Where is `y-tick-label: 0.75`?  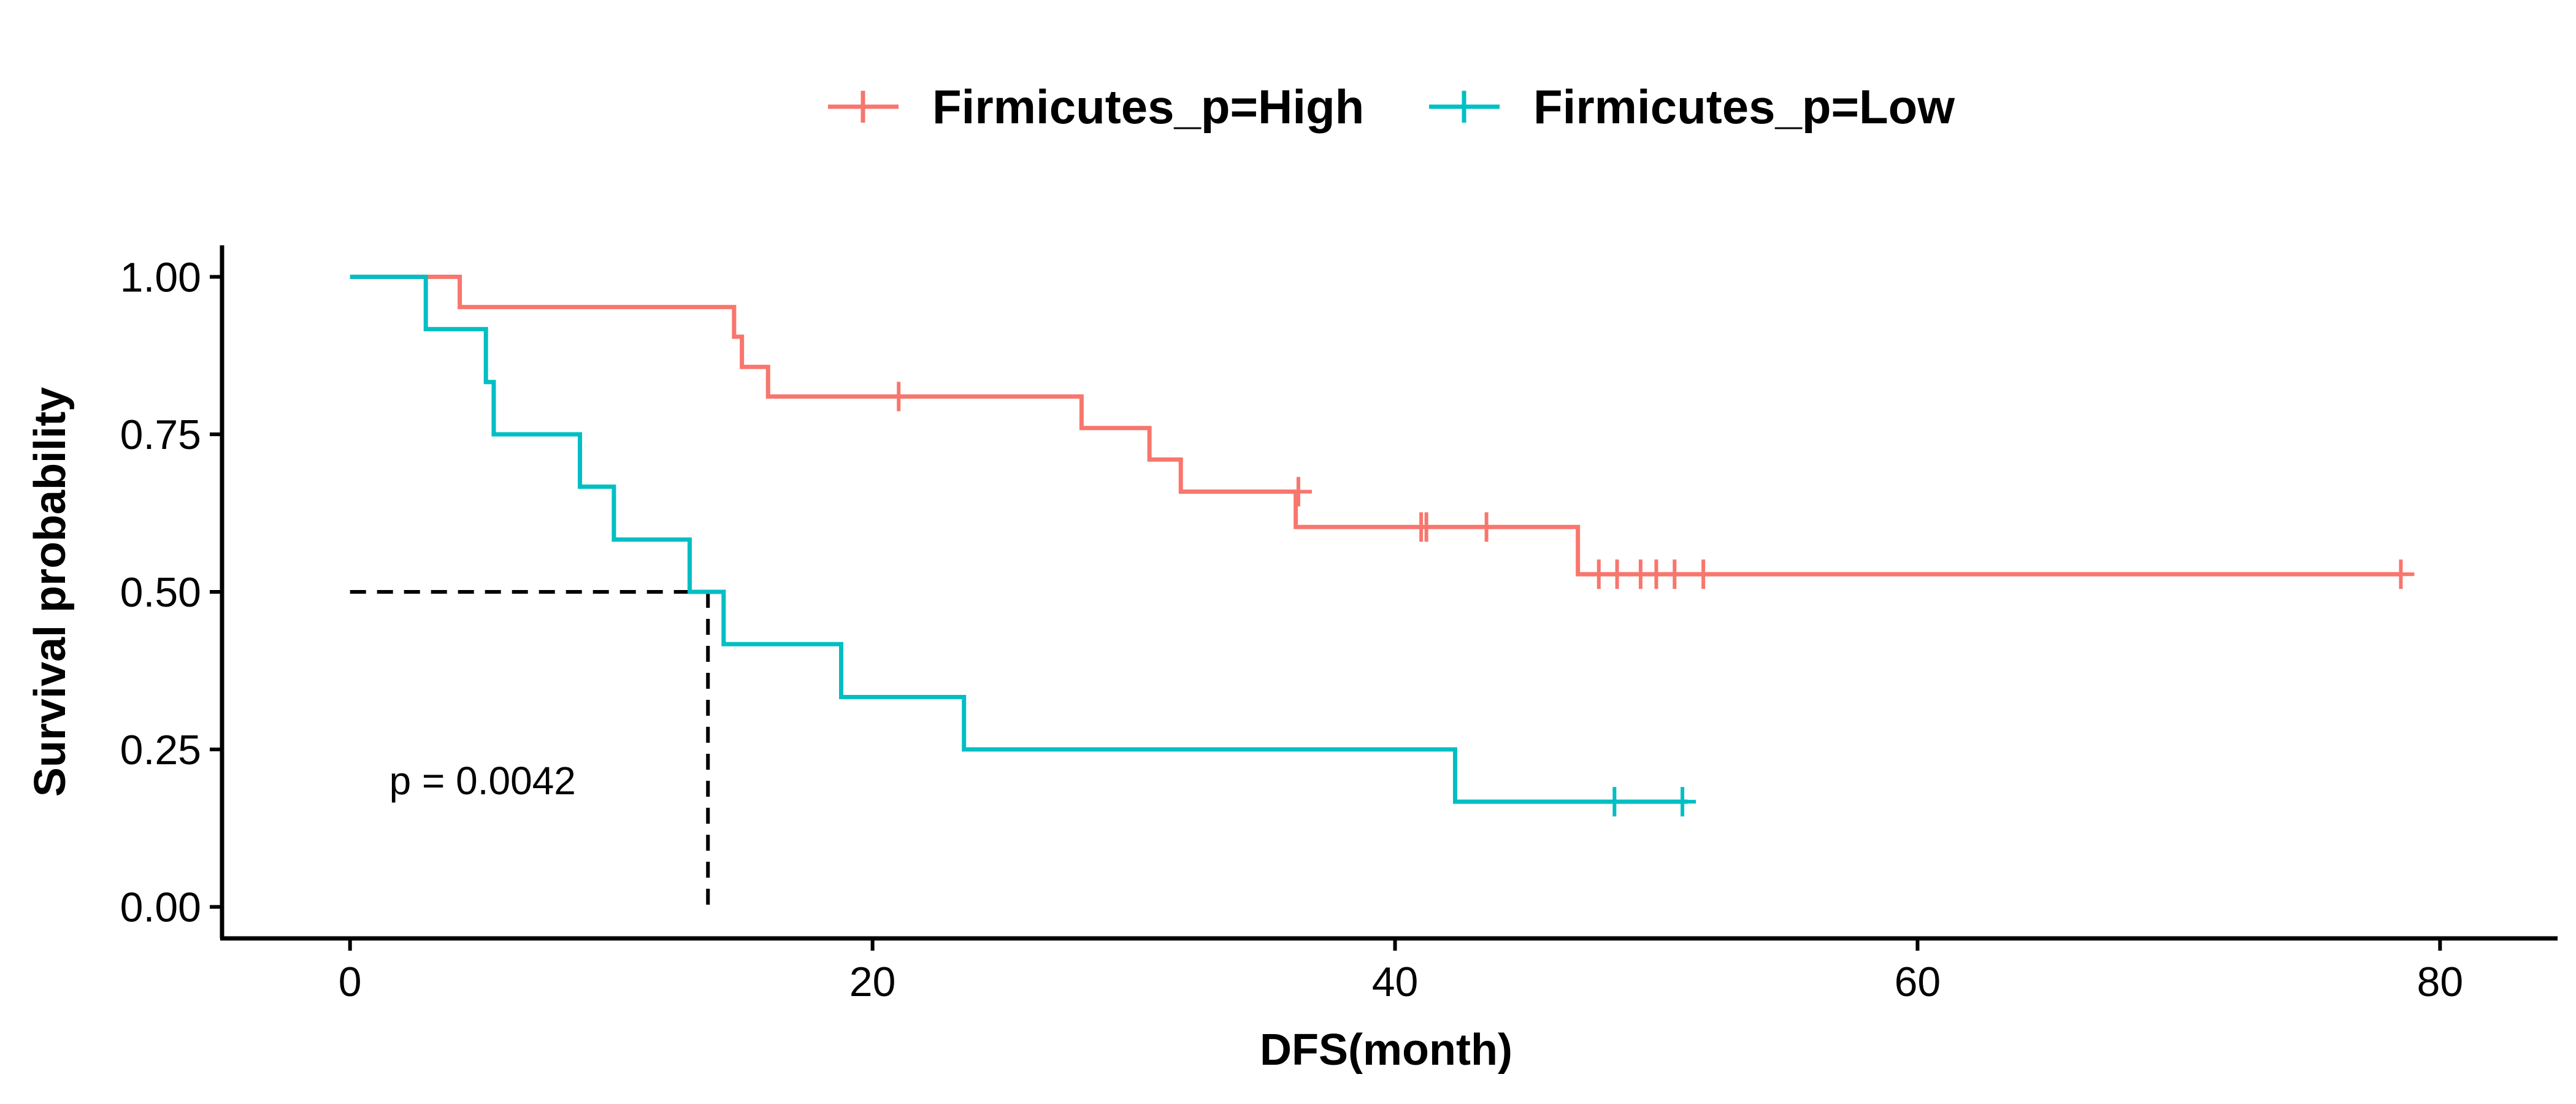
y-tick-label: 0.75 is located at coordinates (160, 435).